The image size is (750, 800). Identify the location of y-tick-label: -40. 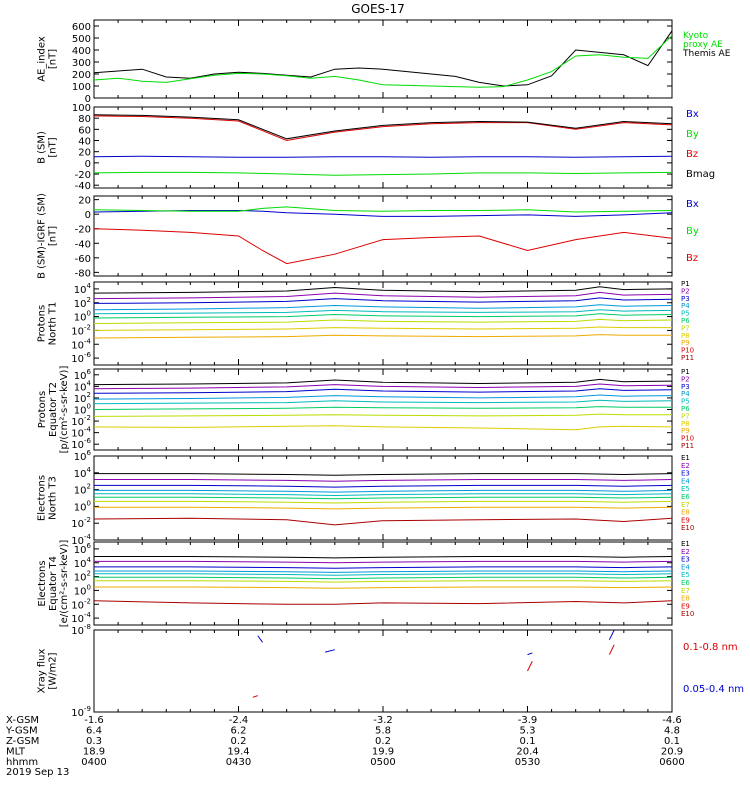
(83, 186).